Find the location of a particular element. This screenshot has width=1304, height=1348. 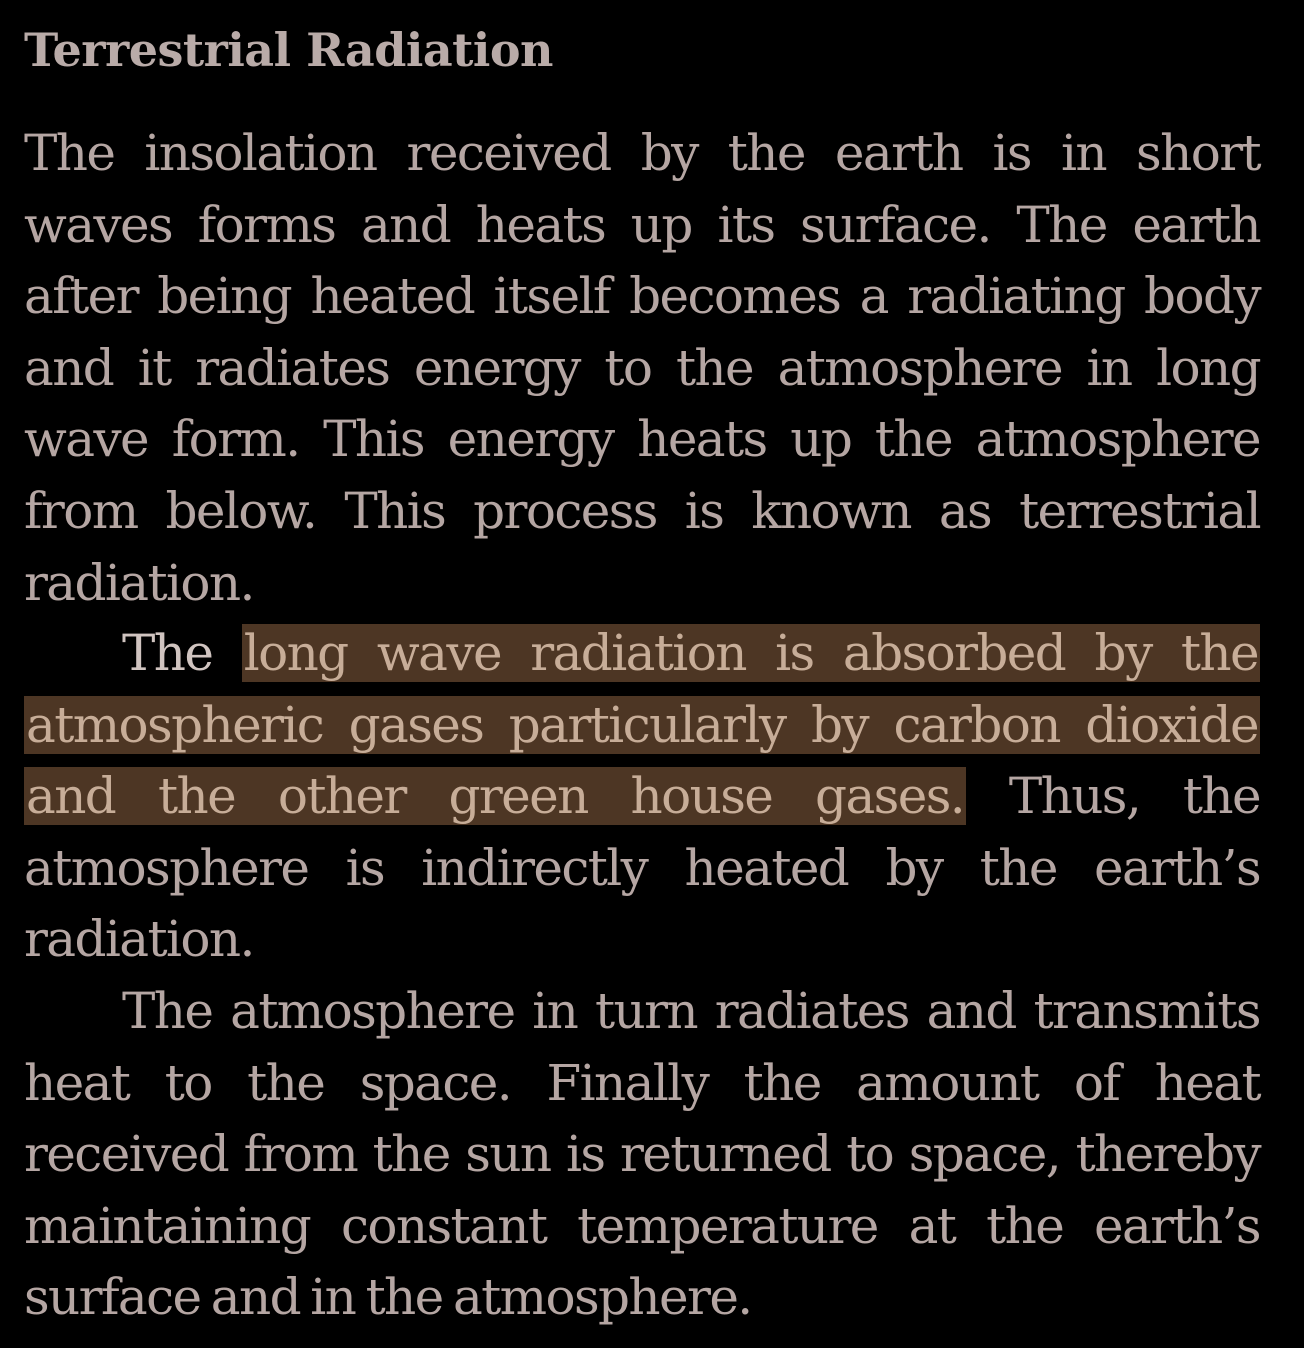

section-heading: Terrestrial Radiation is located at coordinates (288, 50).